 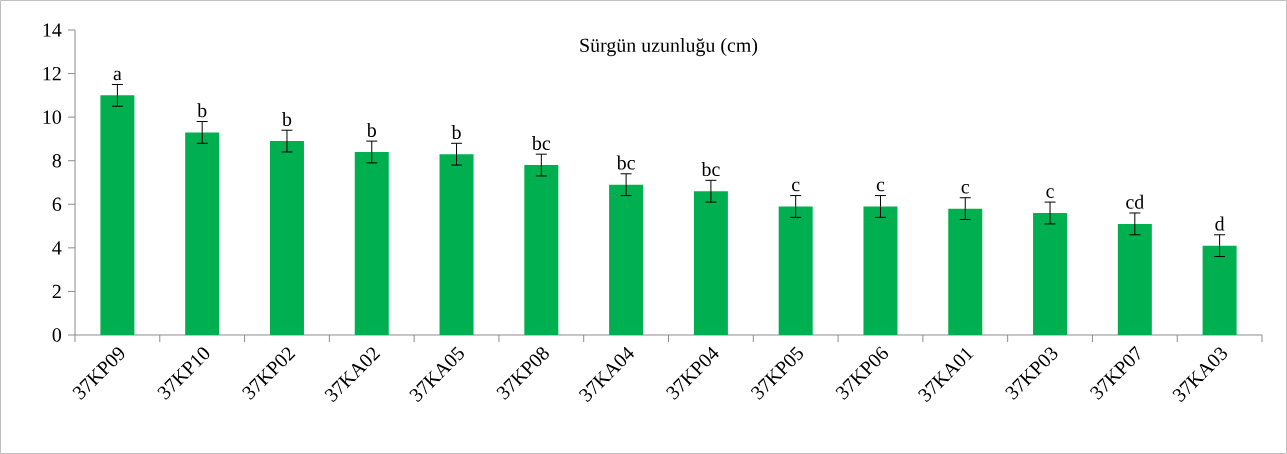 What do you see at coordinates (52, 117) in the screenshot?
I see `y-tick-label: 10` at bounding box center [52, 117].